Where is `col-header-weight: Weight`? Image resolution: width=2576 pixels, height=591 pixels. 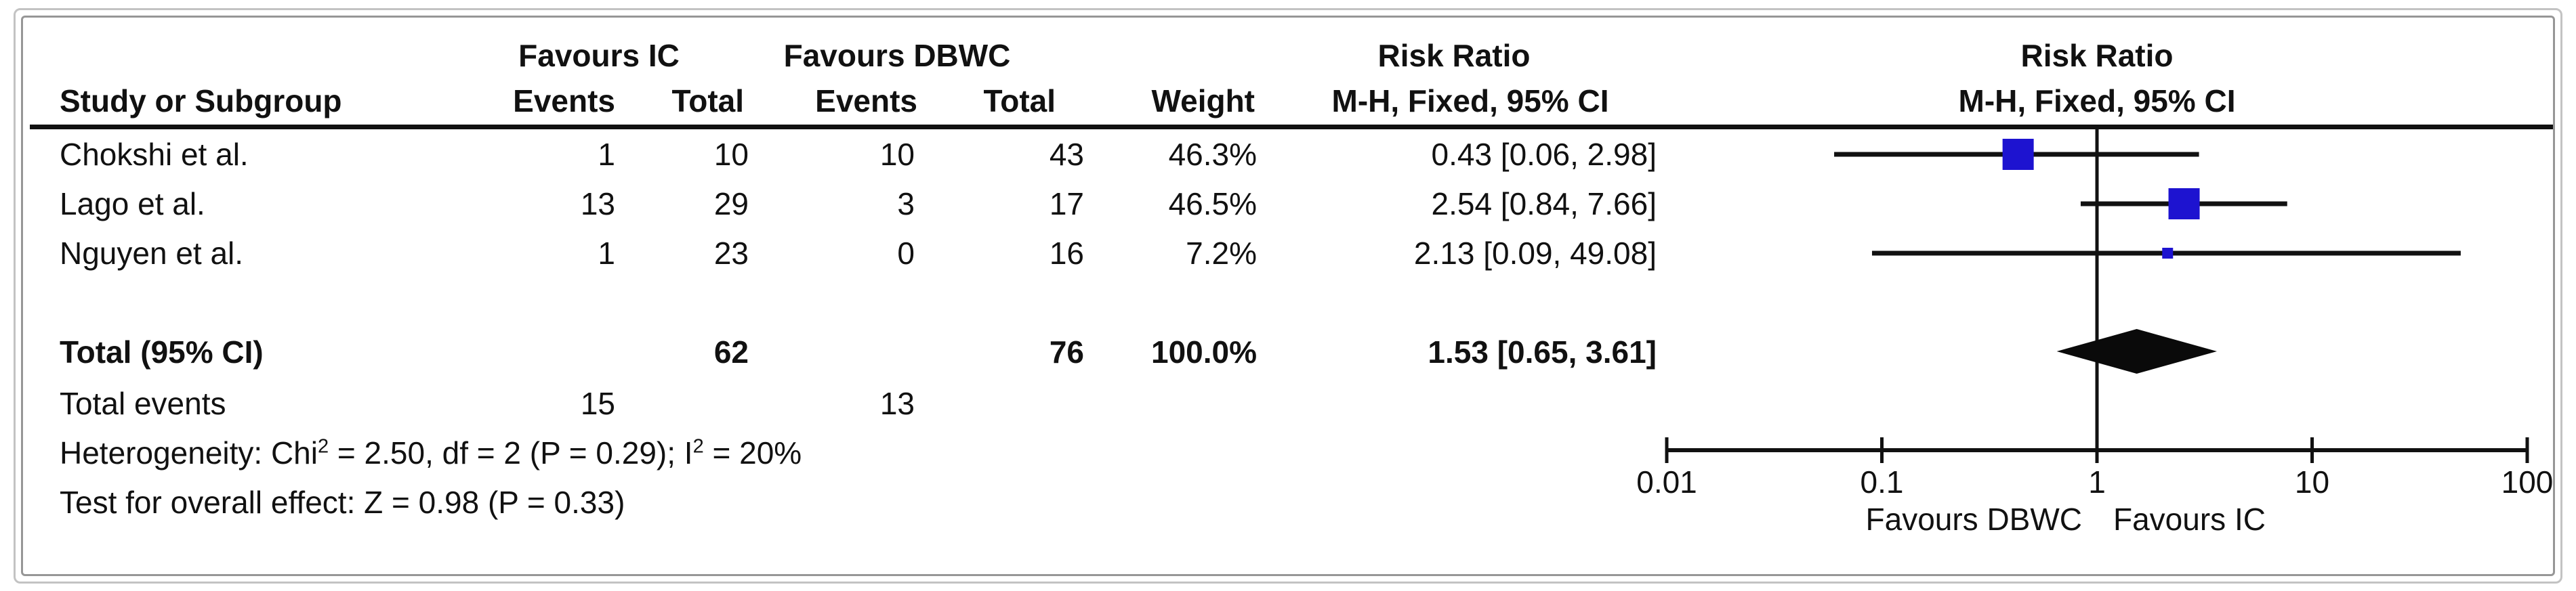 col-header-weight: Weight is located at coordinates (1203, 101).